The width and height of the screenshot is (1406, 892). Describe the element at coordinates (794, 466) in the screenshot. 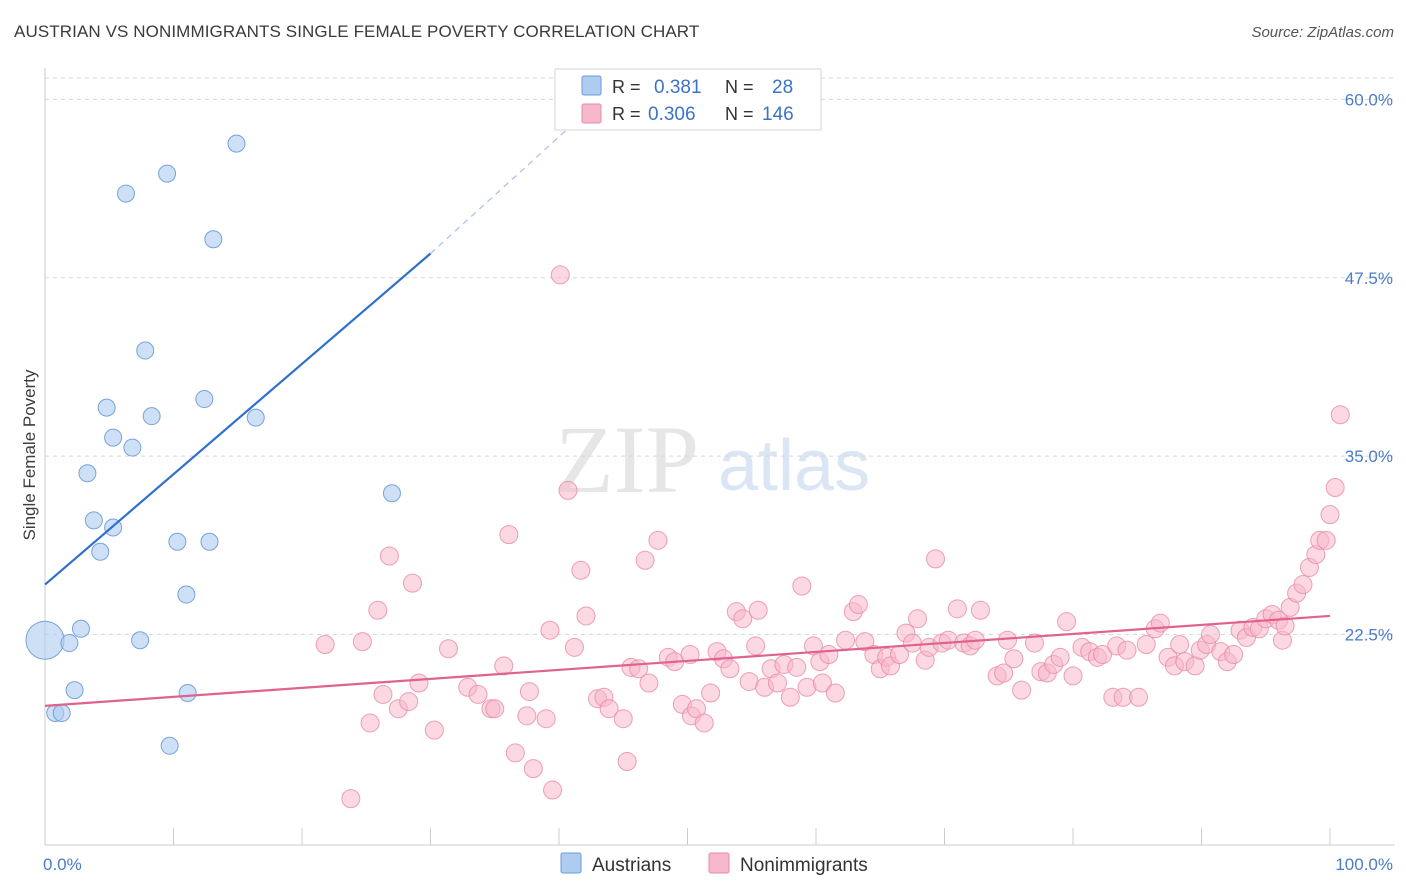

I see `watermark-atlas: atlas` at that location.